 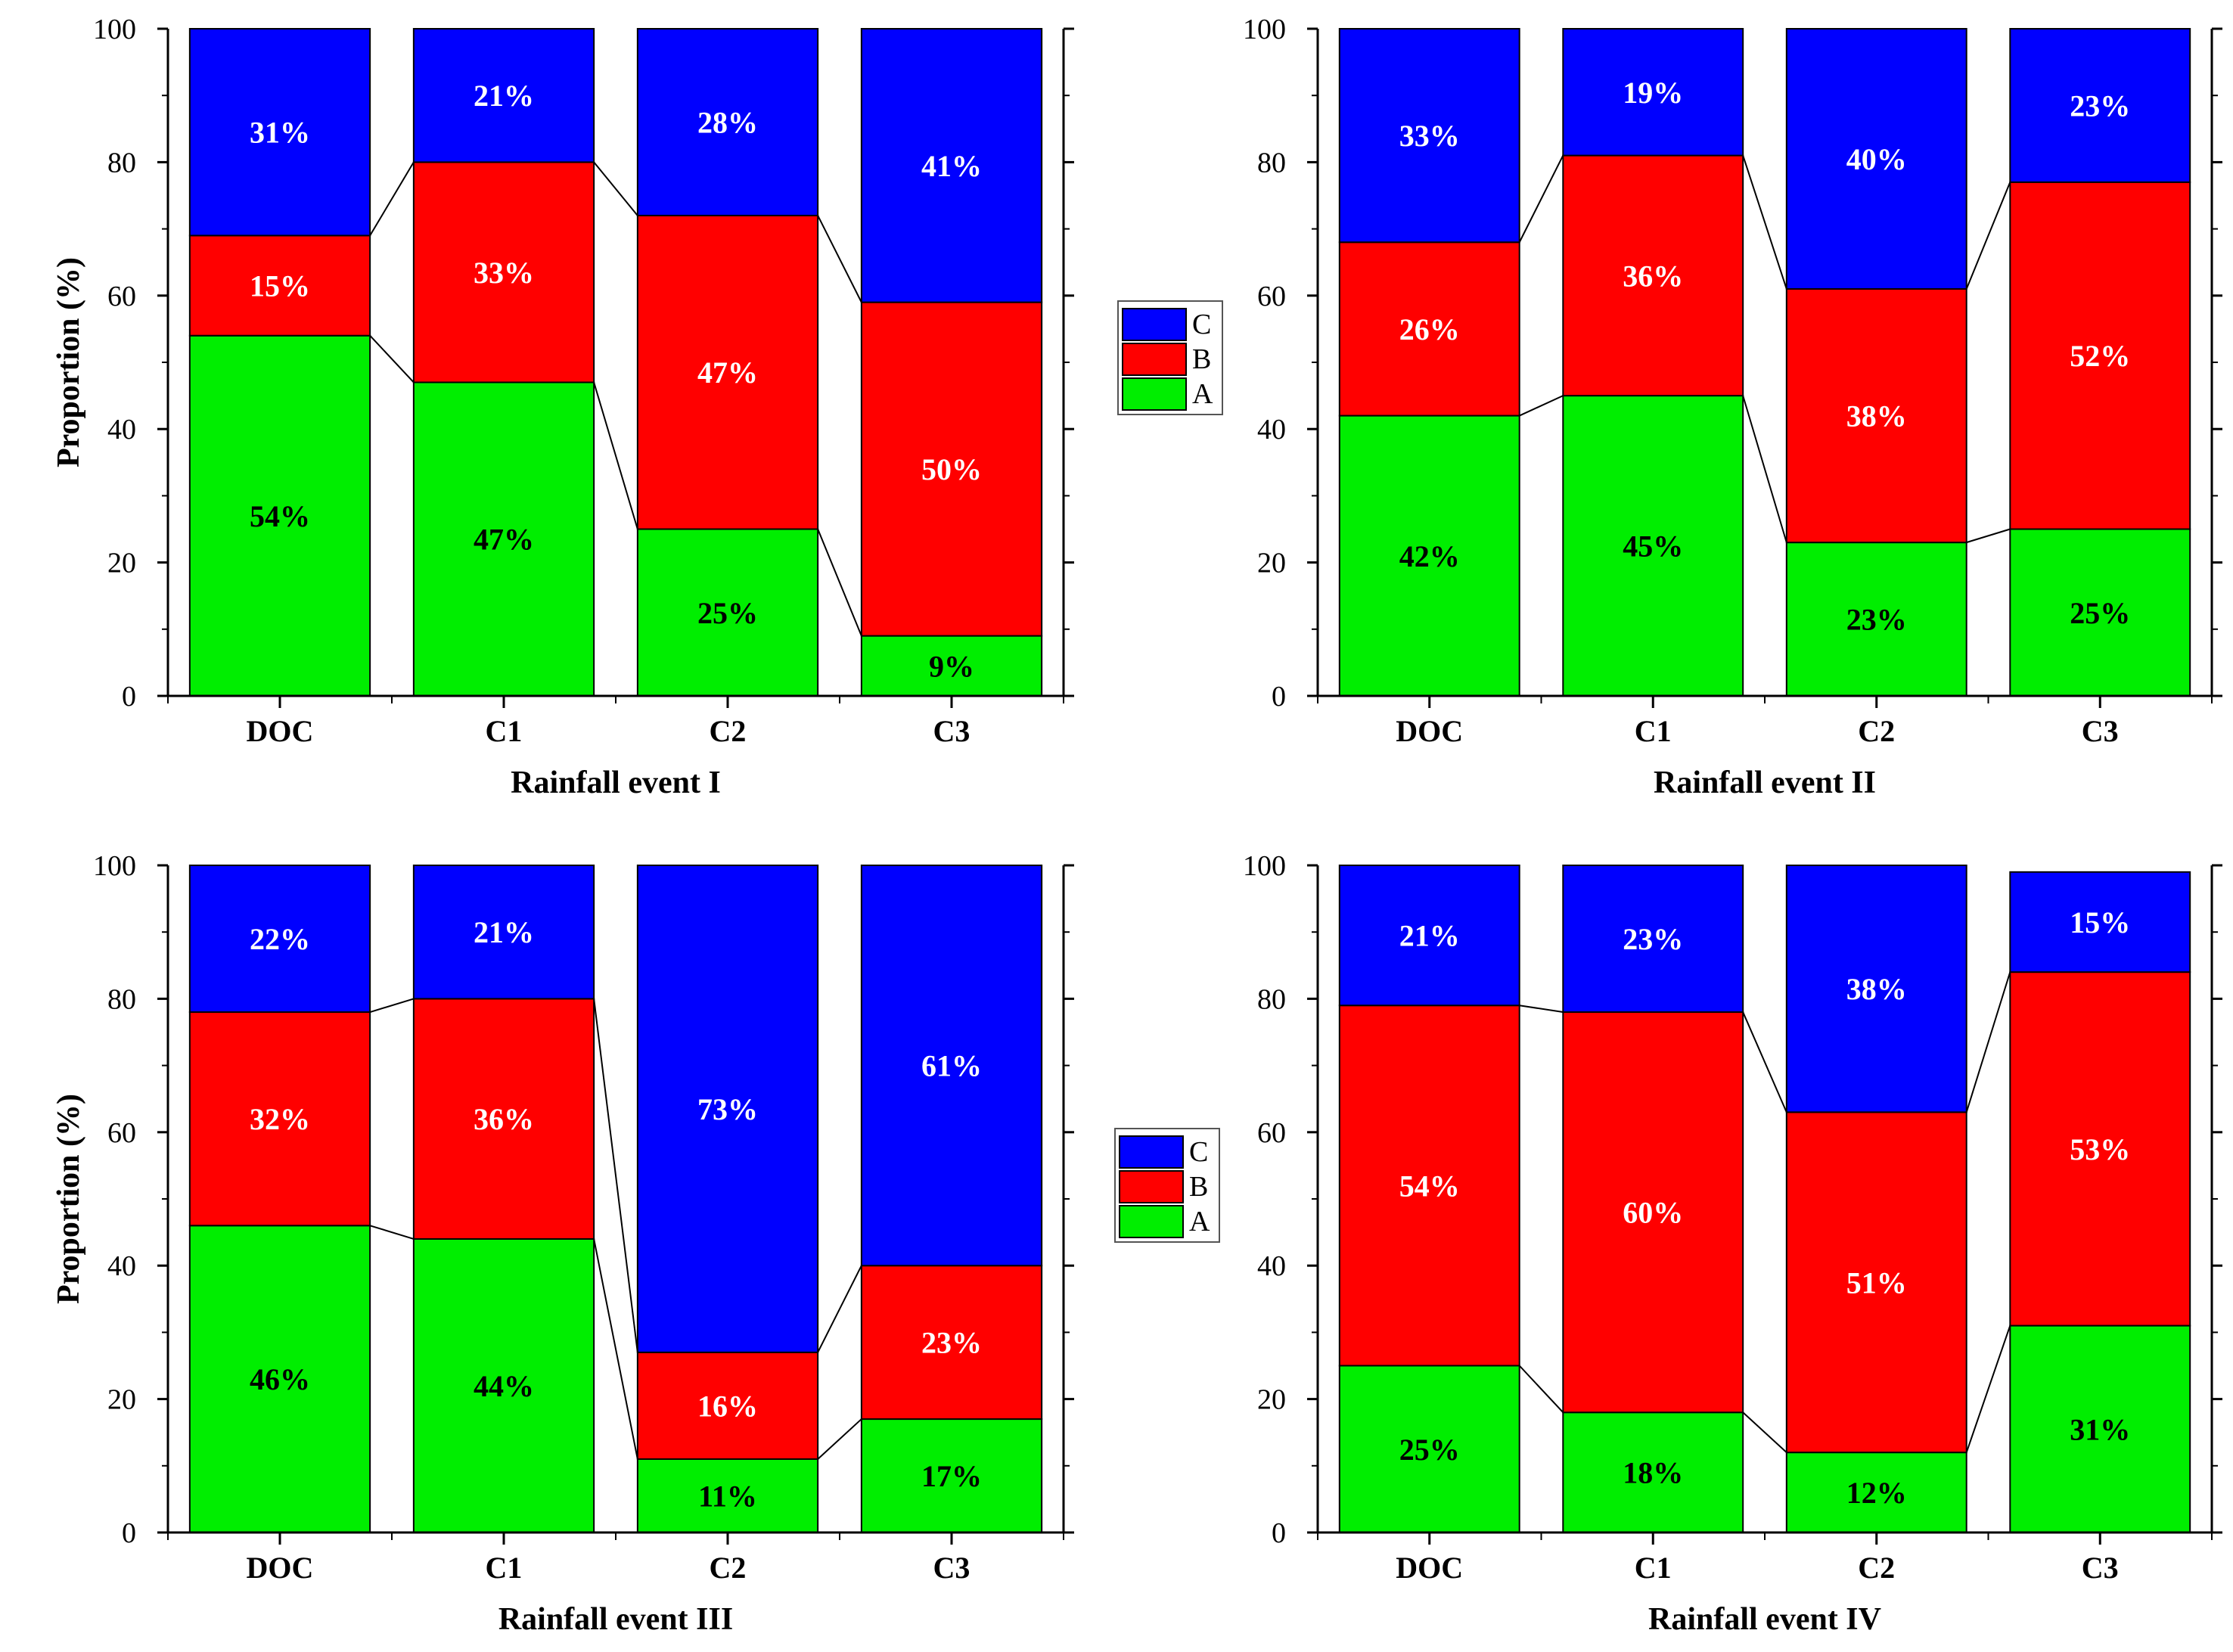 What do you see at coordinates (121, 1133) in the screenshot?
I see `y-tick-label: 60` at bounding box center [121, 1133].